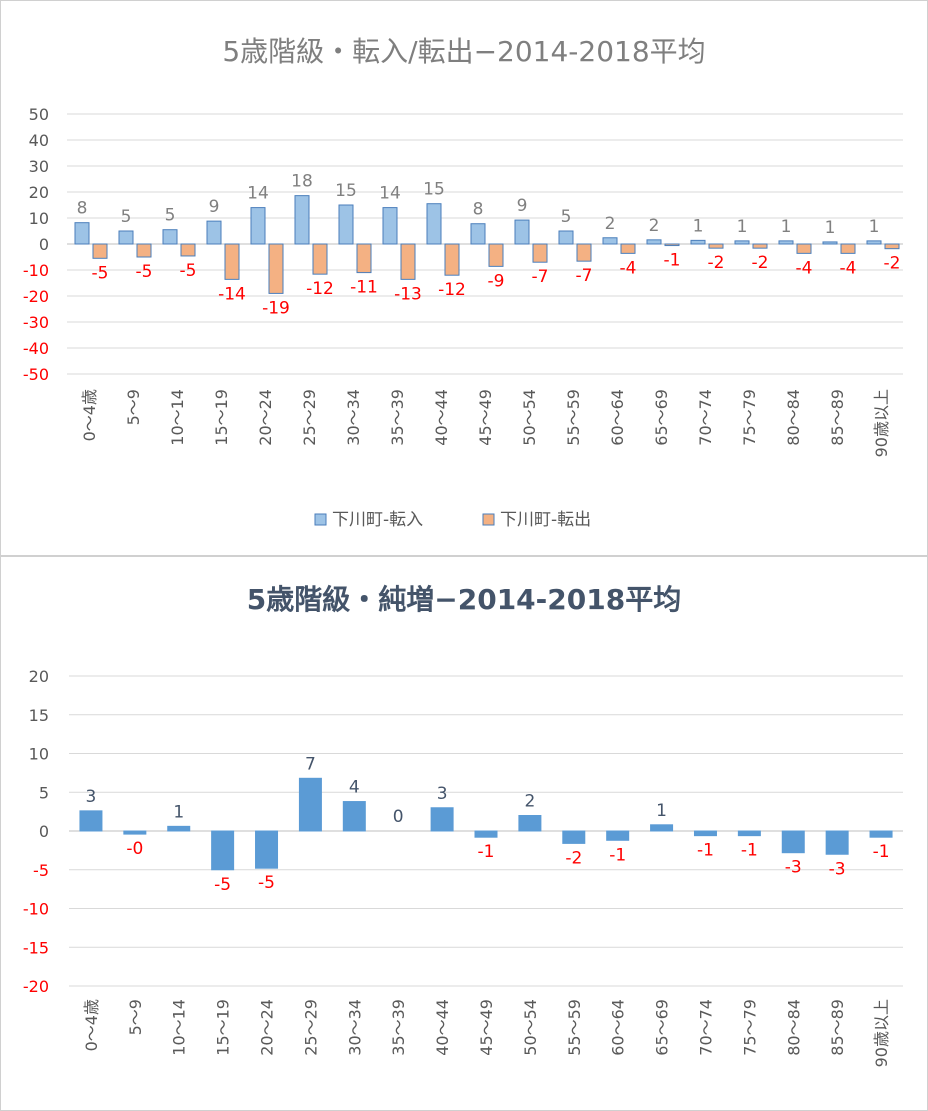 The width and height of the screenshot is (928, 1111). I want to click on data-label: 0, so click(398, 817).